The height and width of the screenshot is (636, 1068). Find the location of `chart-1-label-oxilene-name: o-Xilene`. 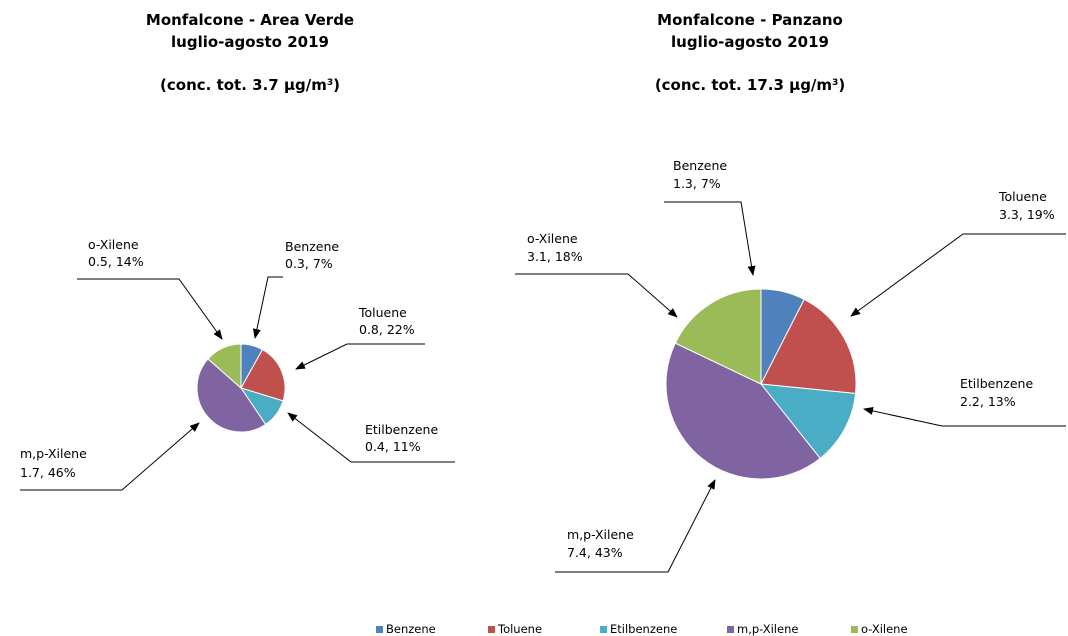

chart-1-label-oxilene-name: o-Xilene is located at coordinates (113, 244).